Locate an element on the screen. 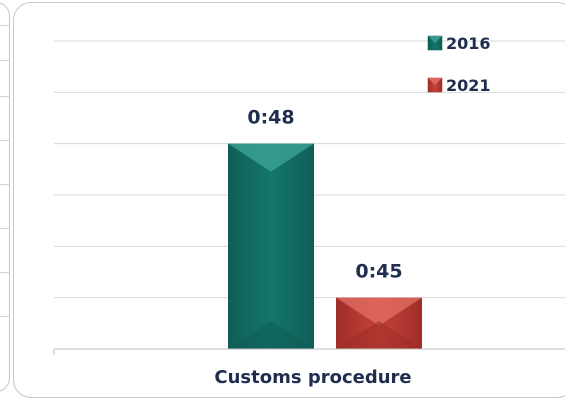  bar-body is located at coordinates (271, 246).